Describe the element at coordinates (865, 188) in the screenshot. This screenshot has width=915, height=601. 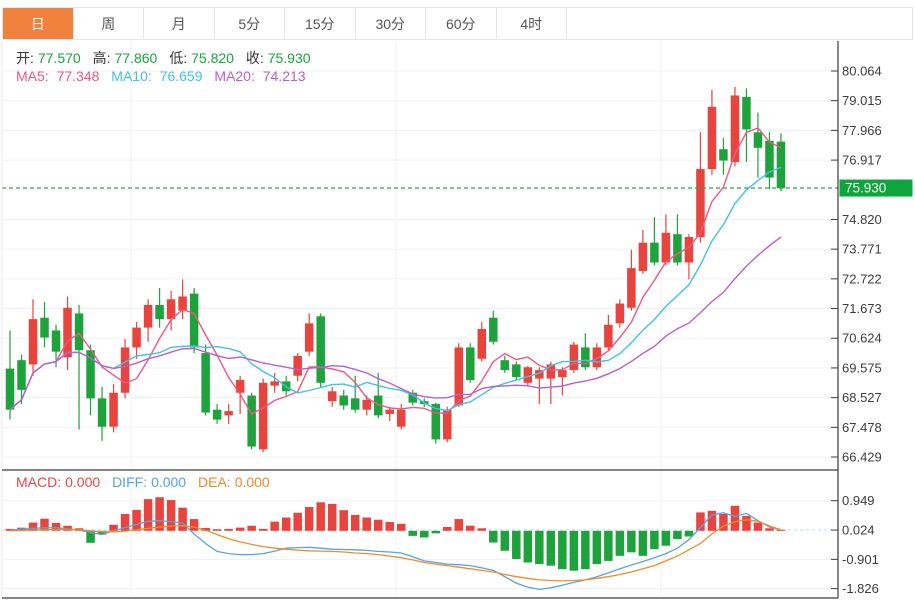
I see `last-price-tag-label: 75.930` at that location.